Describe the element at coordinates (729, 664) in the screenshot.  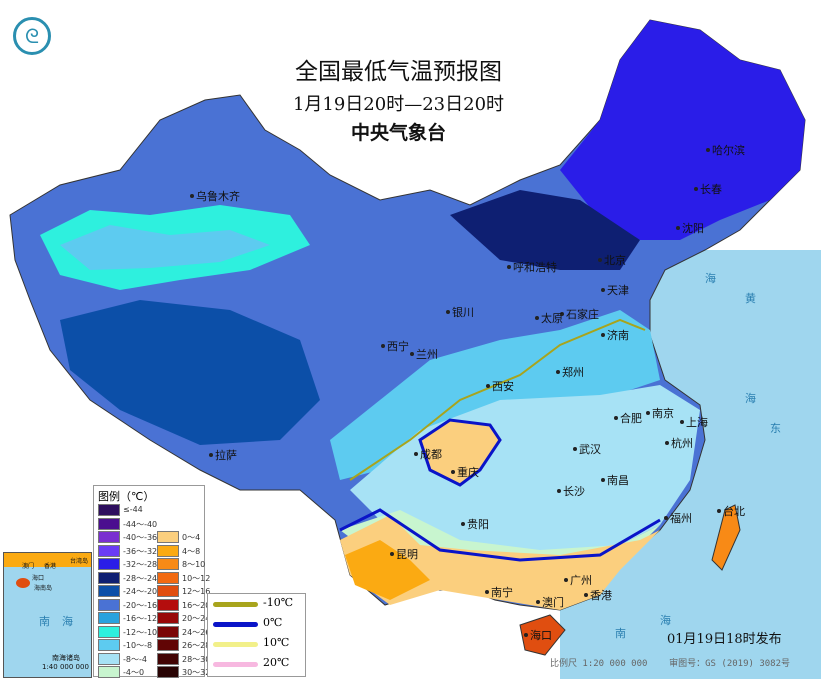
I see `review-number: 审图号：GS (2019) 3082号` at that location.